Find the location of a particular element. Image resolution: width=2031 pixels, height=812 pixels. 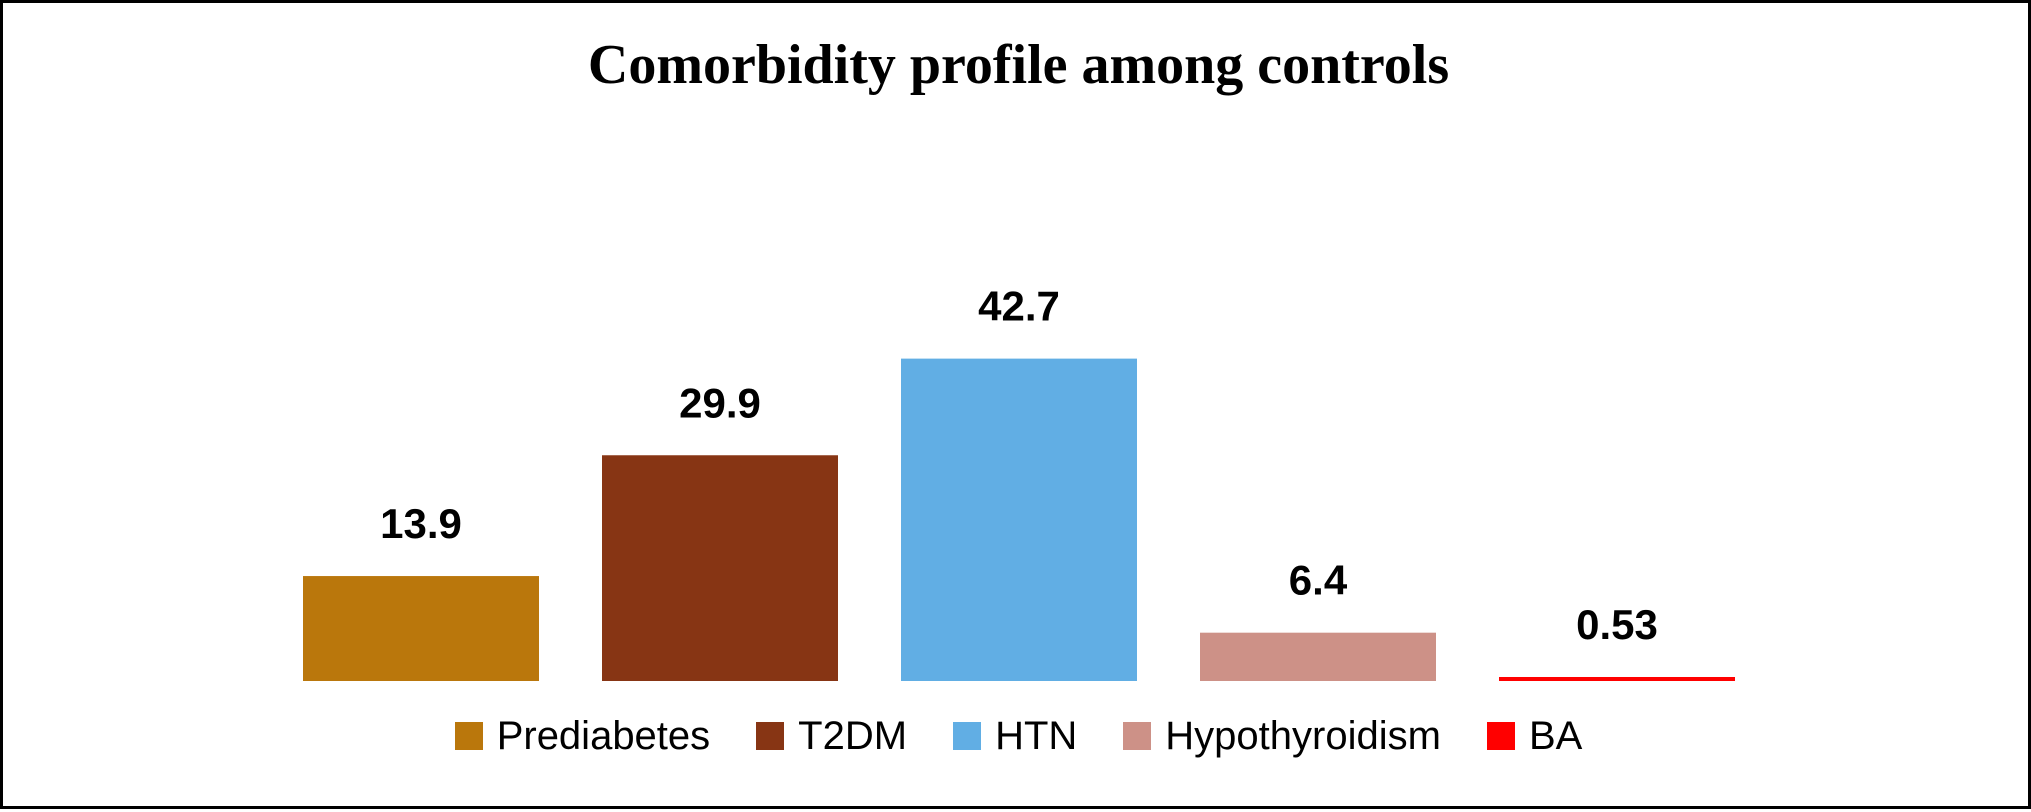

legend-swatch-prediabetes is located at coordinates (468, 736).